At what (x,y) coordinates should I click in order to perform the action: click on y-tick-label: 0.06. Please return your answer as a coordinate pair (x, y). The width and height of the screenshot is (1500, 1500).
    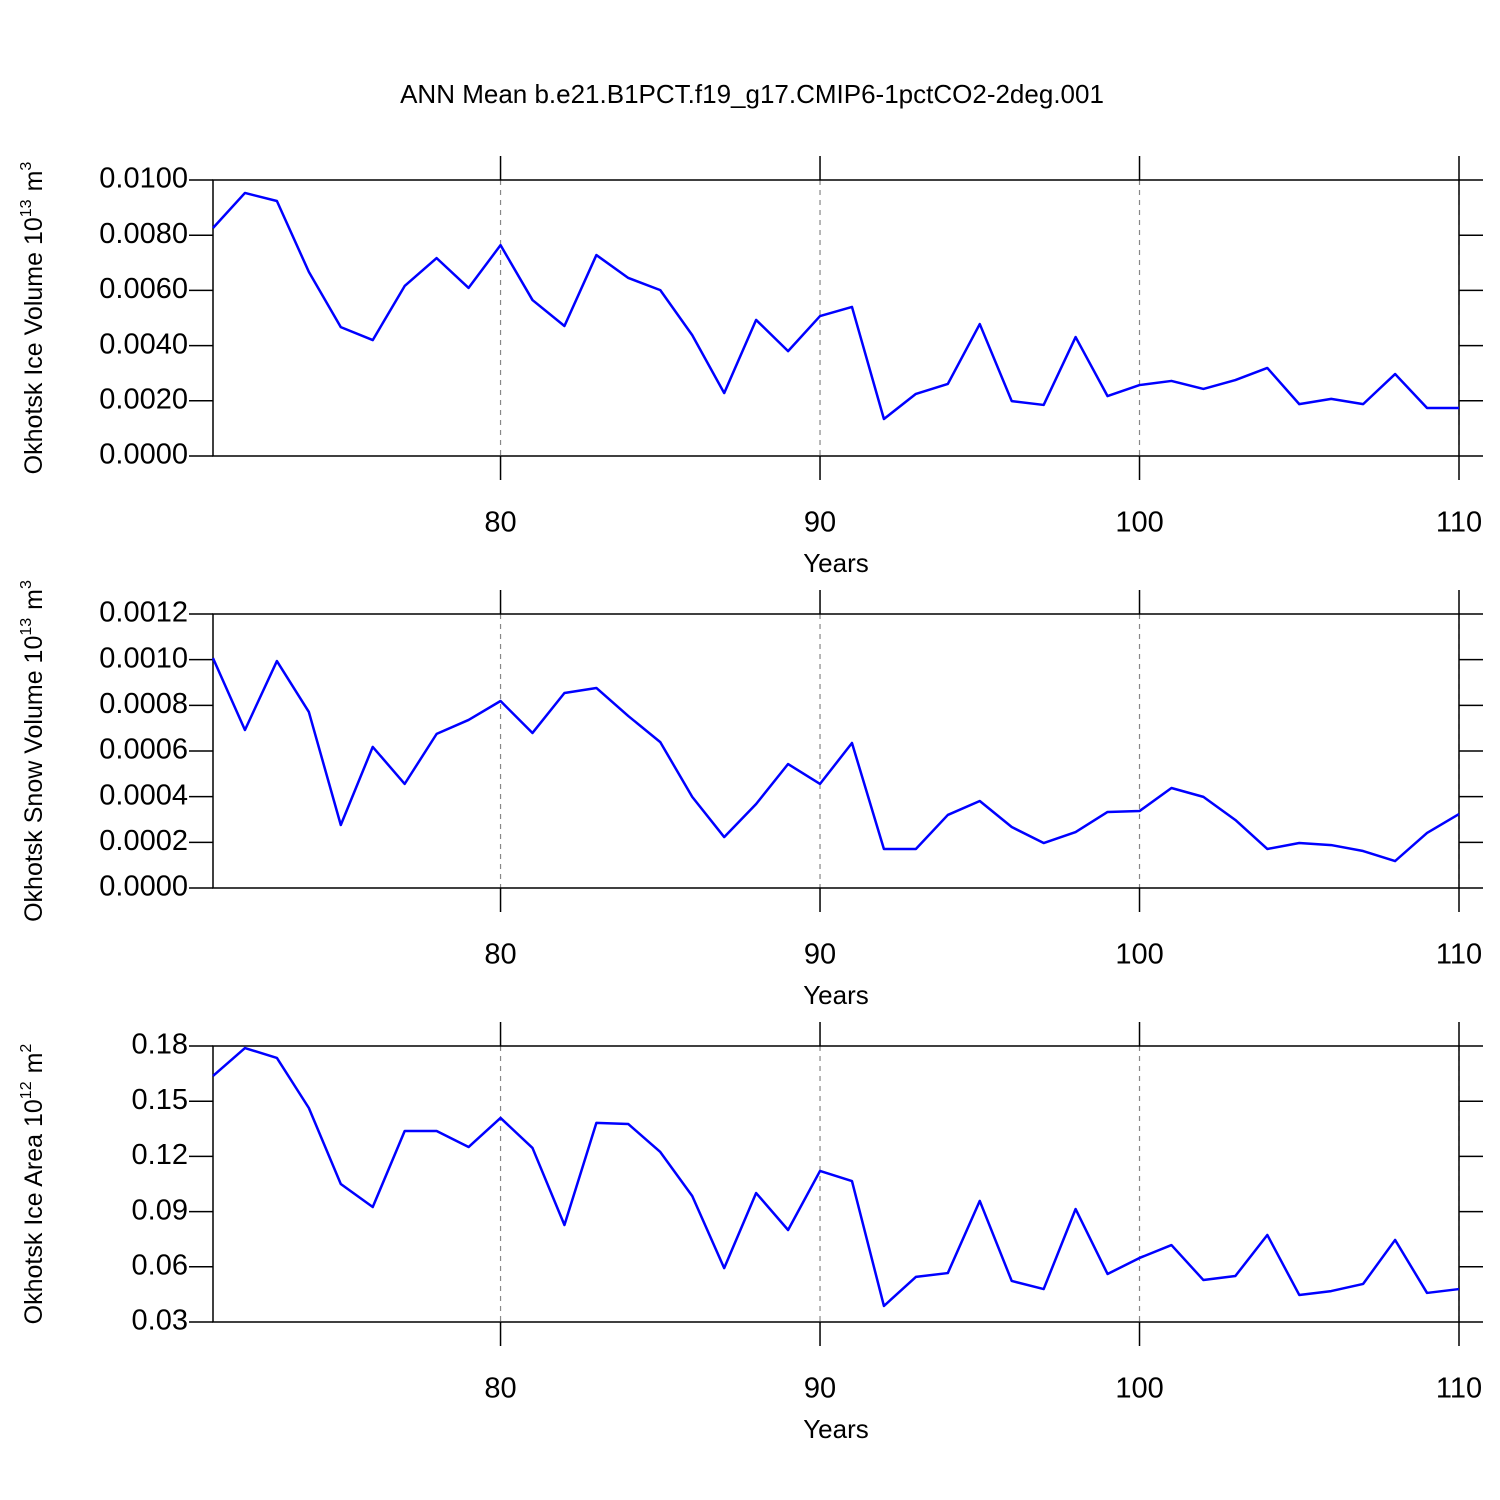
    Looking at the image, I should click on (160, 1265).